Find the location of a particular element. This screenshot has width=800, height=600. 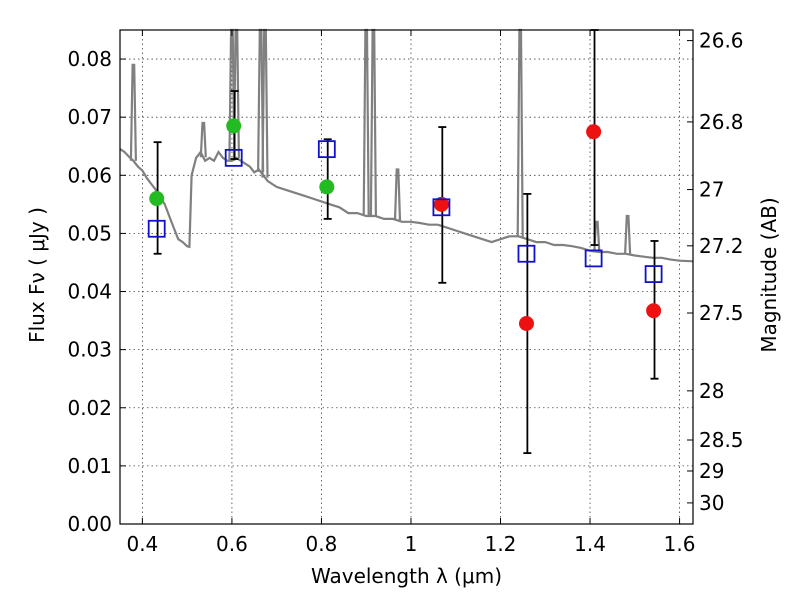

y-tick-label: 0.02 is located at coordinates (89, 408).